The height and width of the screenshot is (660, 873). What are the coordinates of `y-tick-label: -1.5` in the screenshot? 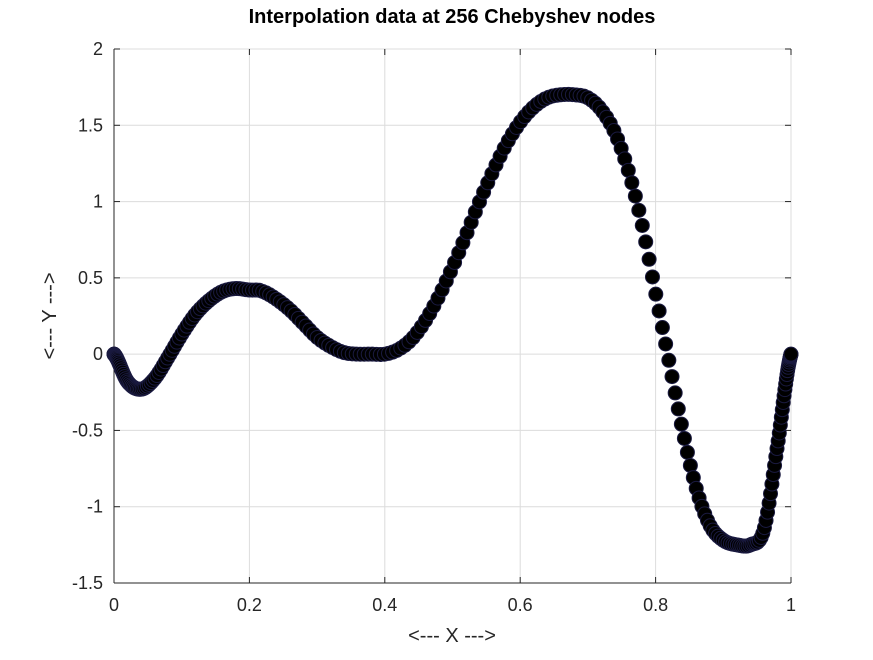 It's located at (87, 583).